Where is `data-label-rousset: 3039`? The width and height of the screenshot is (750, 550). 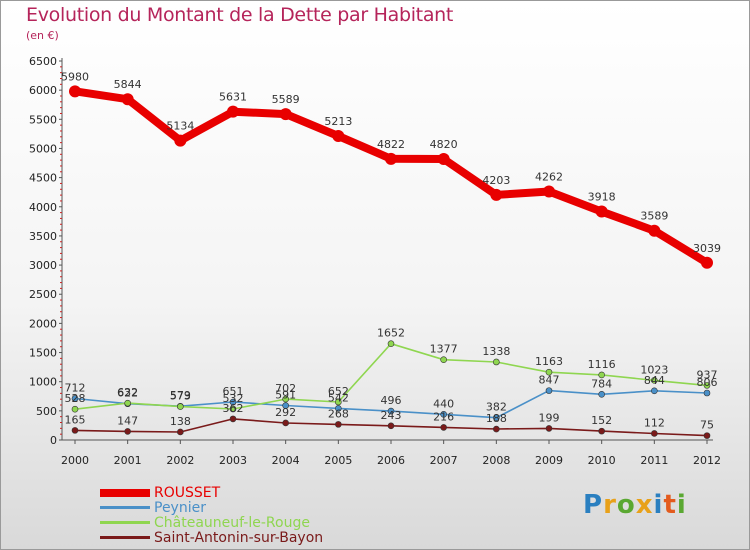 data-label-rousset: 3039 is located at coordinates (707, 248).